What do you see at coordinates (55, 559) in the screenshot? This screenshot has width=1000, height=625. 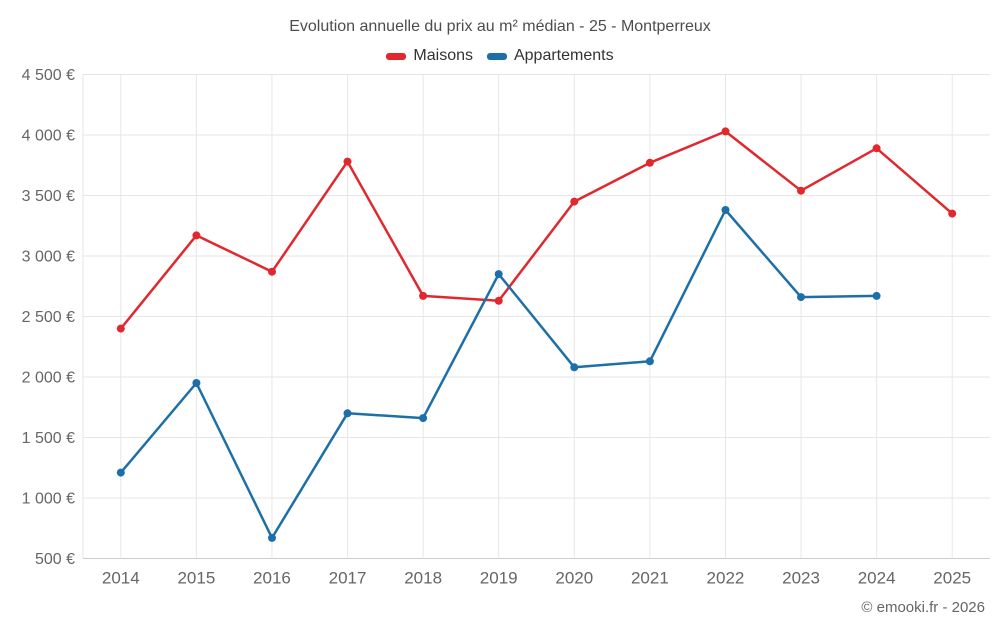 I see `svg-text: 500 €` at bounding box center [55, 559].